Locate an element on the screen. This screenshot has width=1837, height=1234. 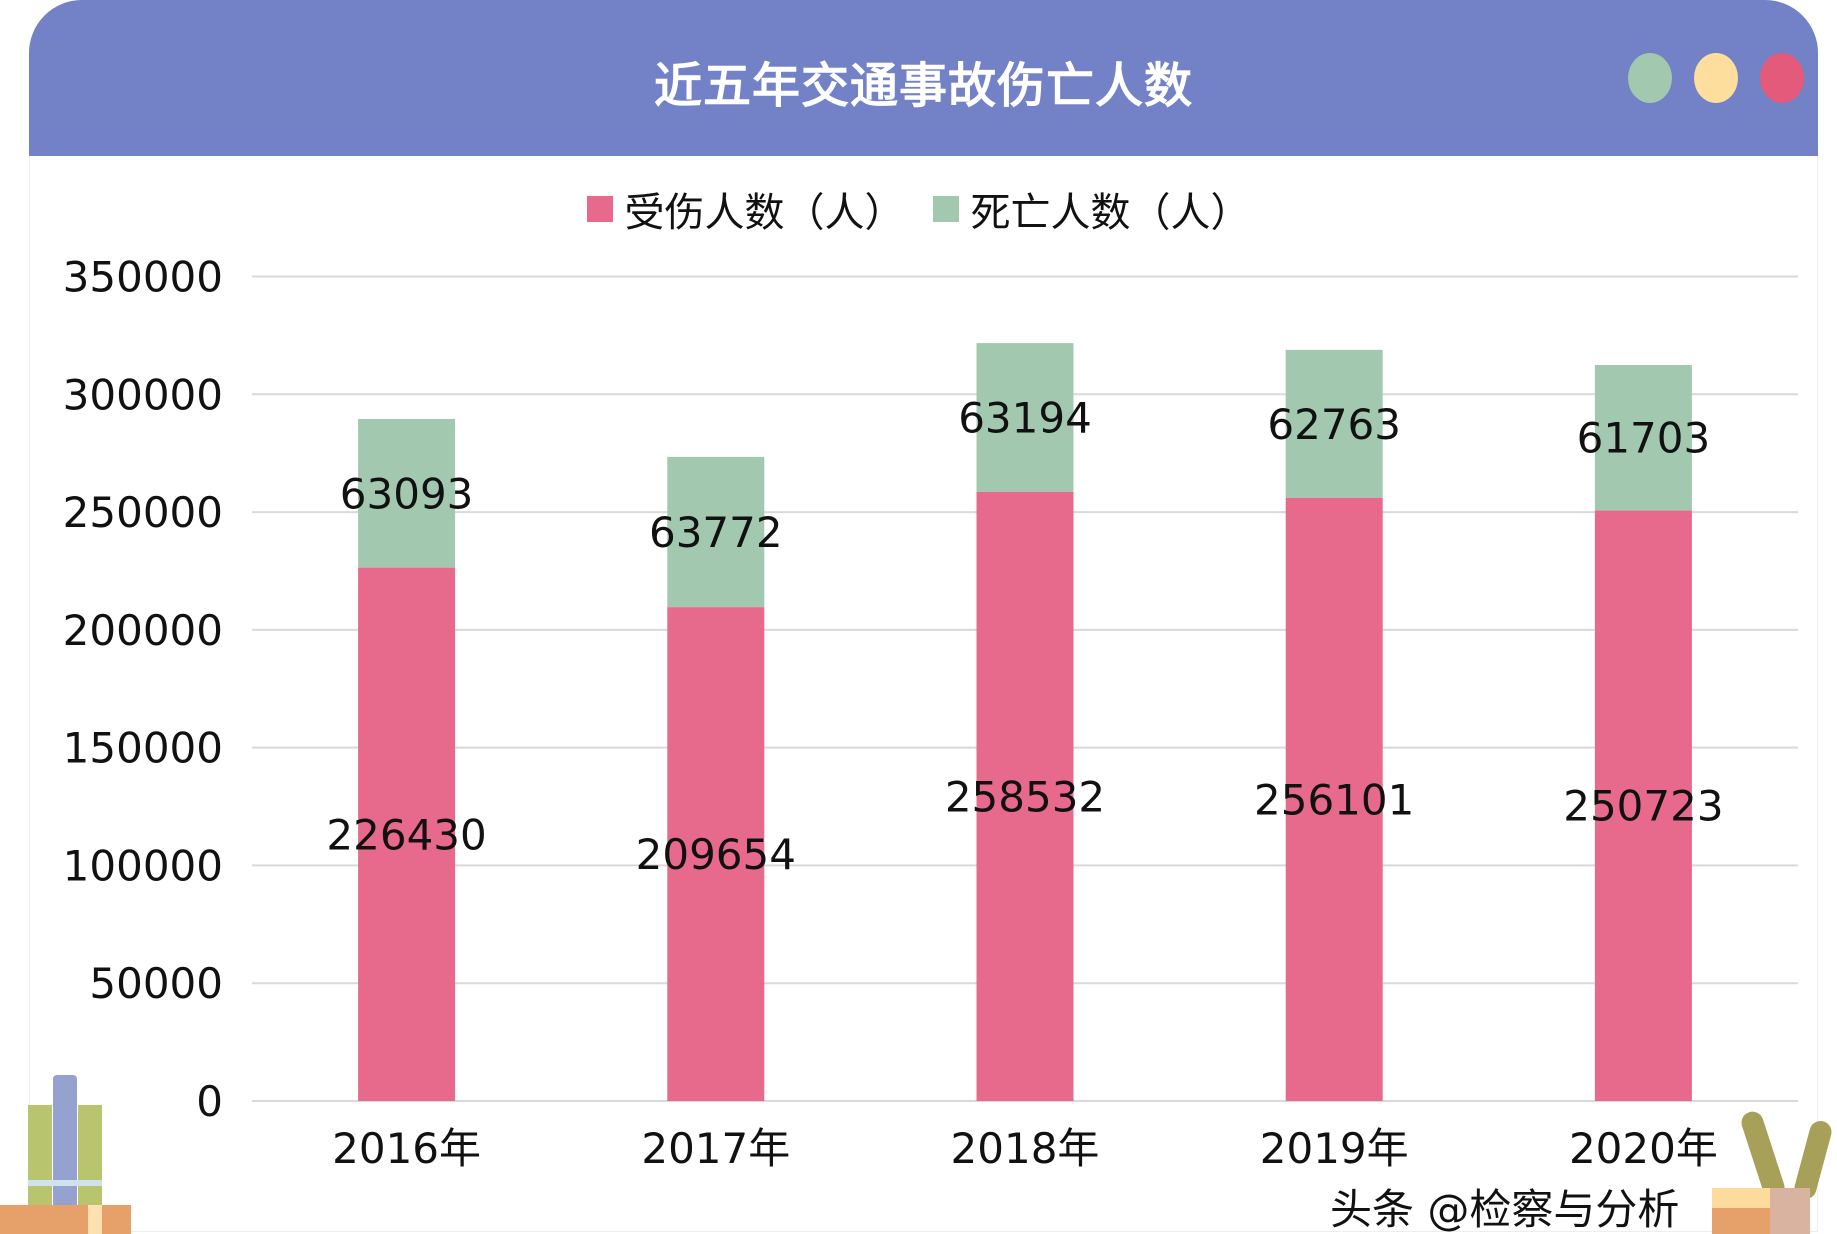
y-tick-label: 250000 is located at coordinates (143, 512).